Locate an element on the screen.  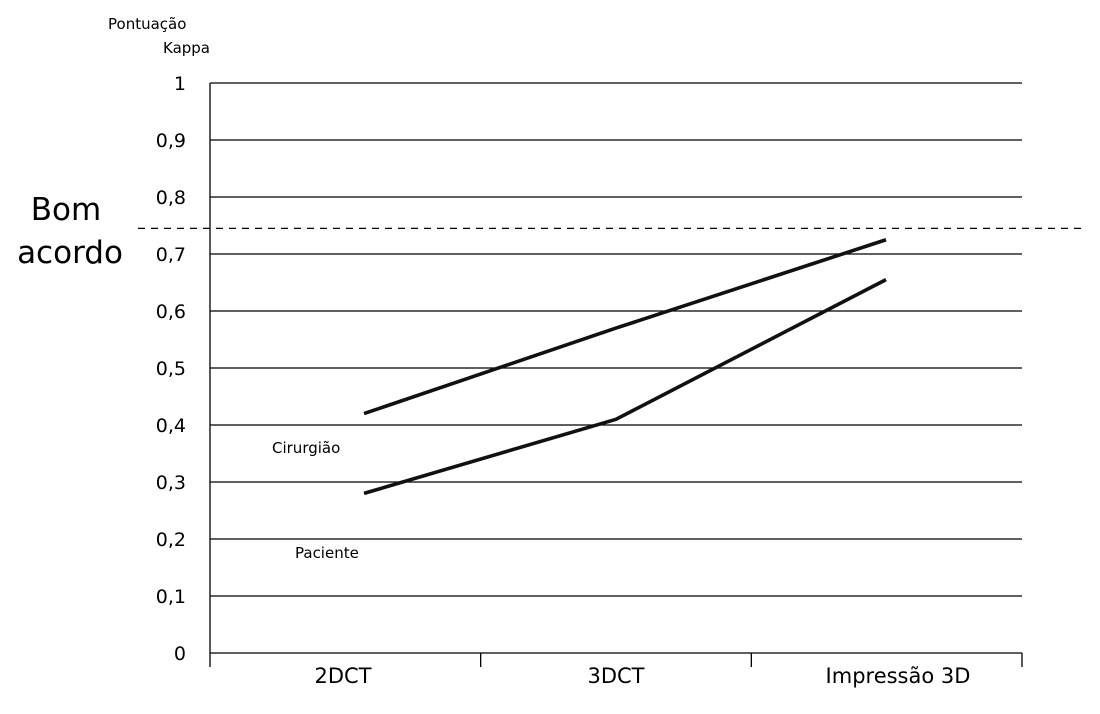
x-tick-label-0: 2DCT is located at coordinates (342, 676).